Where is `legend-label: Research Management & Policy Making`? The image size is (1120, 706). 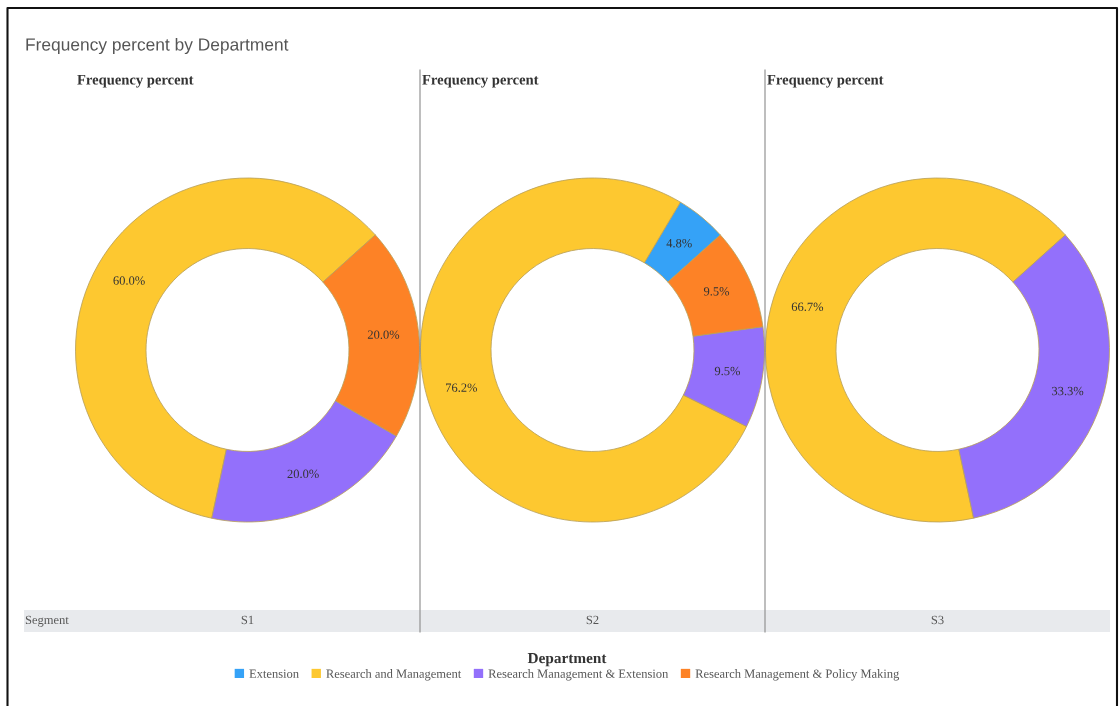
legend-label: Research Management & Policy Making is located at coordinates (797, 675).